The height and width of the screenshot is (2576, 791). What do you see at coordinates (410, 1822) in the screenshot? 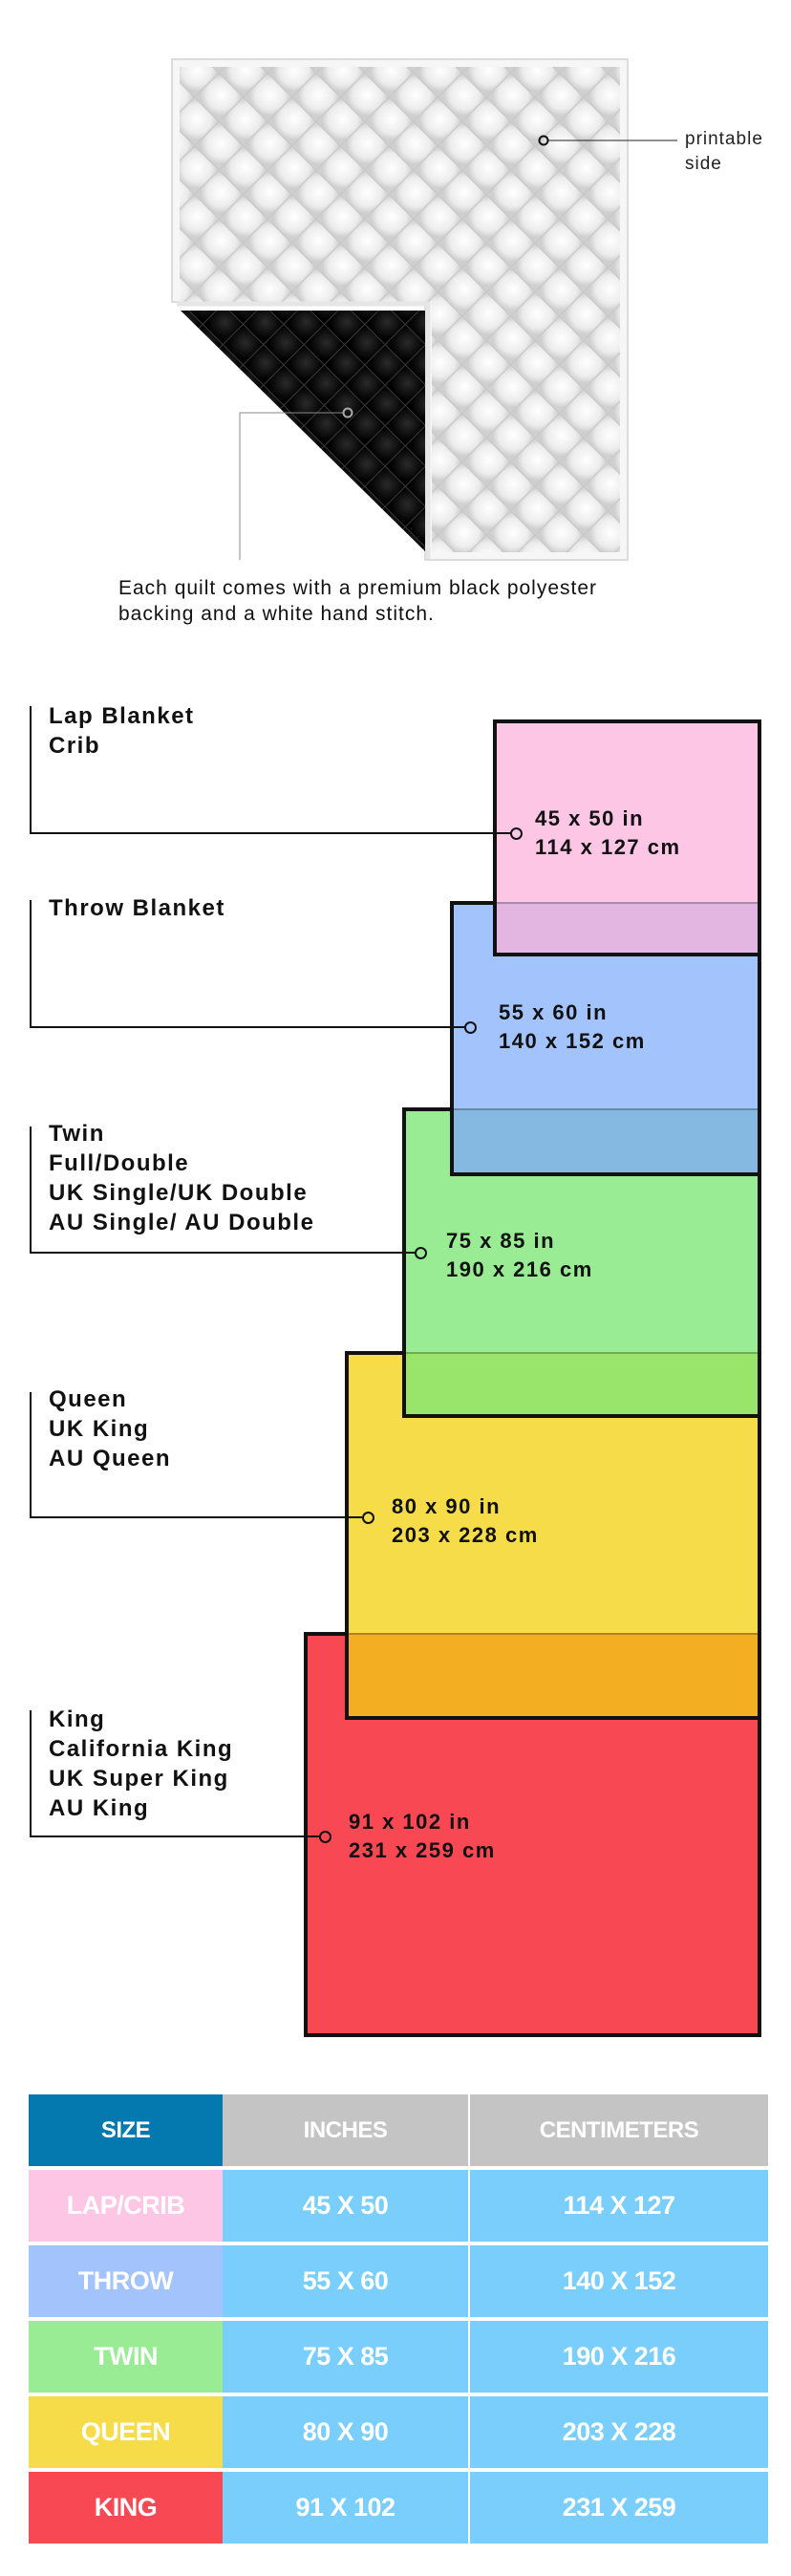
I see `dims-inches: 91 x 102 in` at bounding box center [410, 1822].